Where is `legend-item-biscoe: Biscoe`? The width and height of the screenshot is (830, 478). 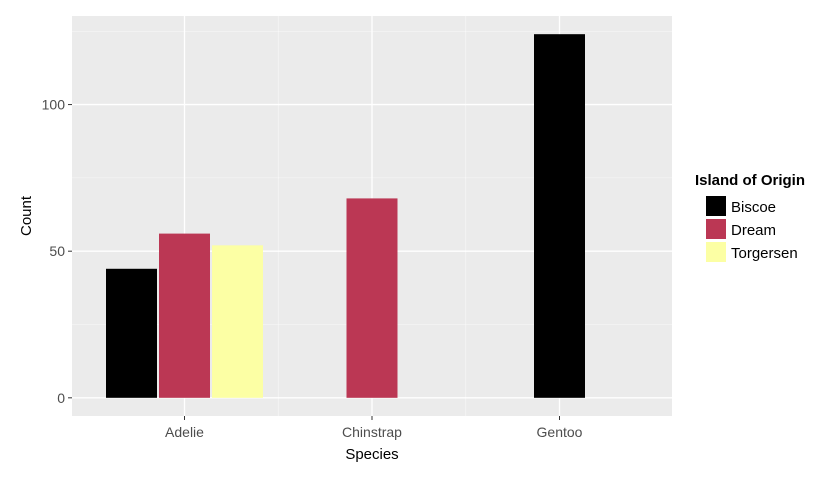
legend-item-biscoe: Biscoe is located at coordinates (741, 206).